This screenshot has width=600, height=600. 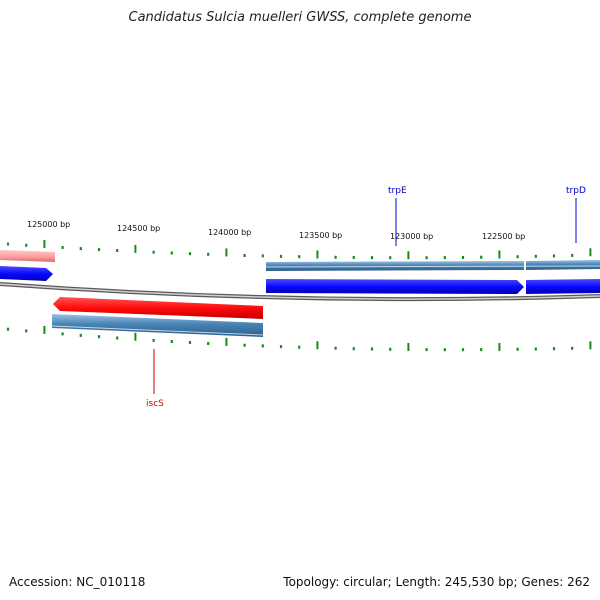 I want to click on position-label: 123000 bp, so click(x=411, y=236).